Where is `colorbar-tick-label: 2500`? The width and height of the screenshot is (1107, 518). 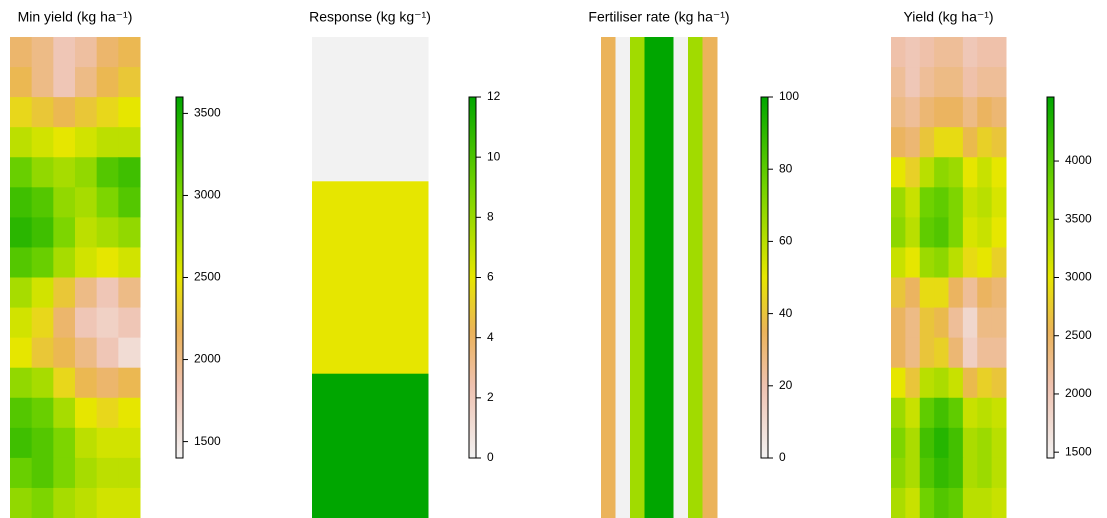 colorbar-tick-label: 2500 is located at coordinates (207, 277).